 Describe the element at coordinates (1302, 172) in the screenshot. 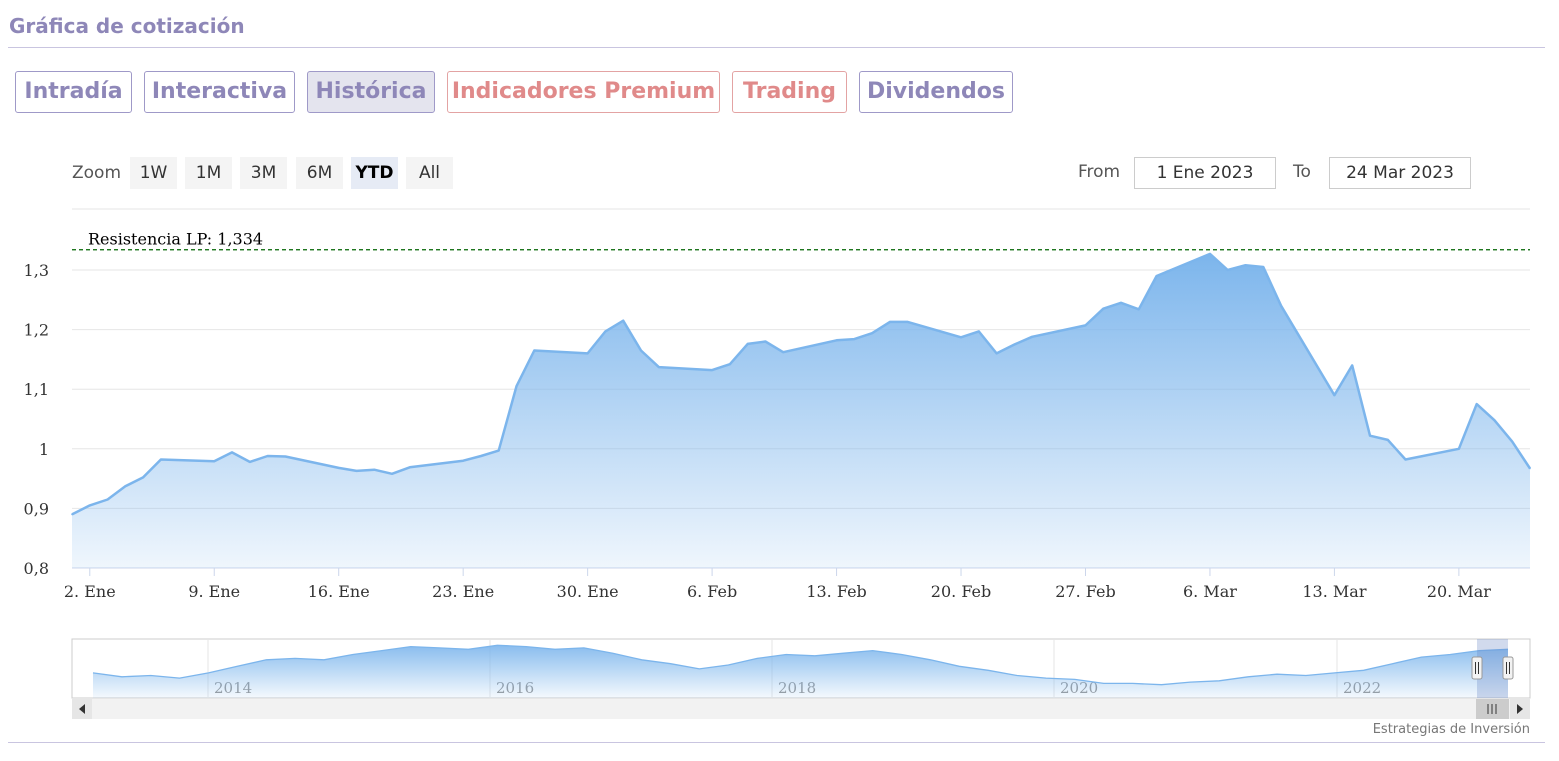

I see `to-label: To` at that location.